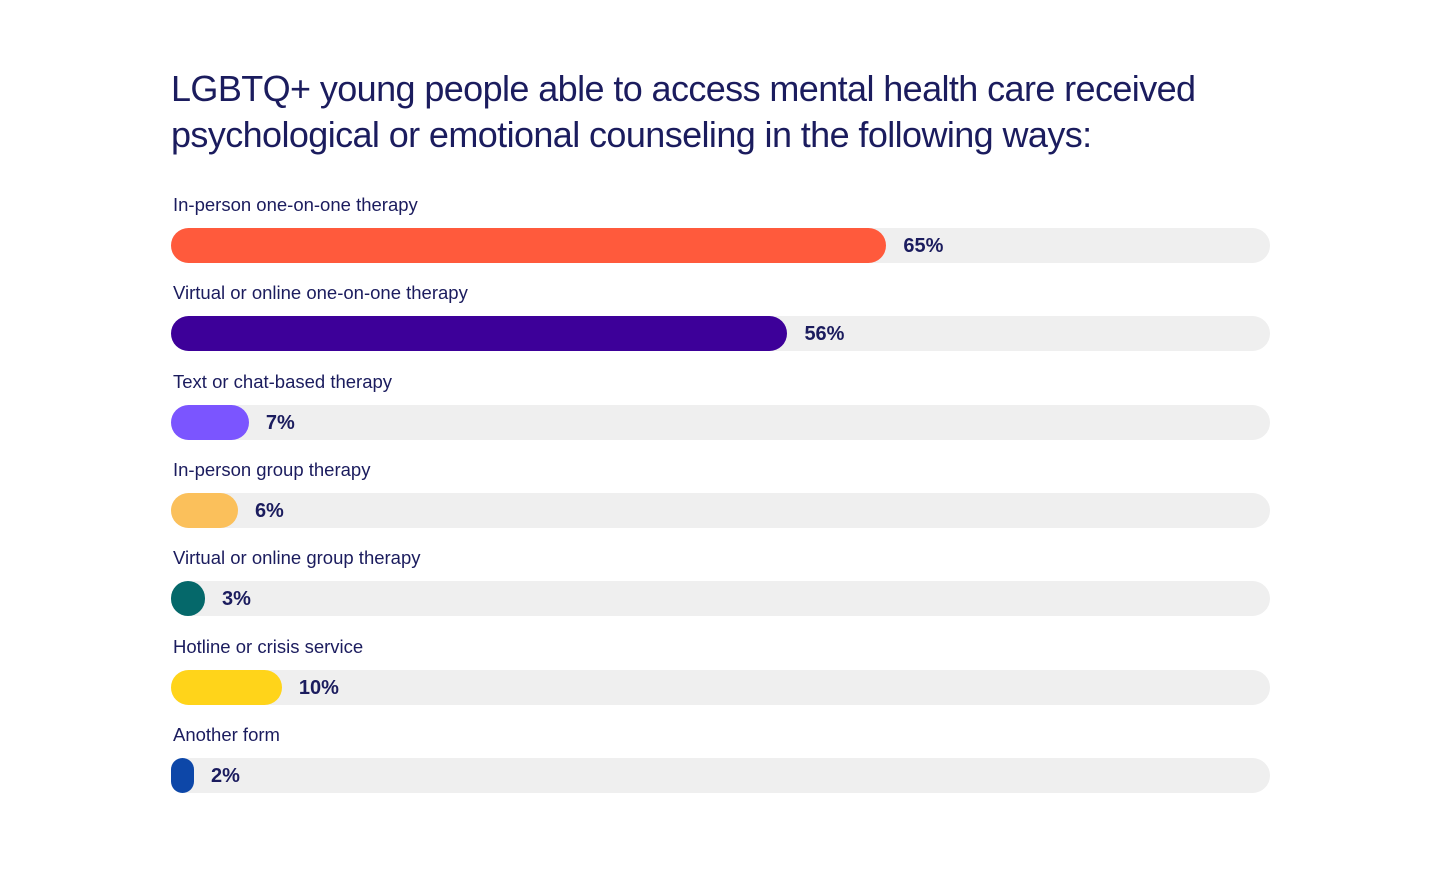  I want to click on bar-value-label: 56%, so click(824, 334).